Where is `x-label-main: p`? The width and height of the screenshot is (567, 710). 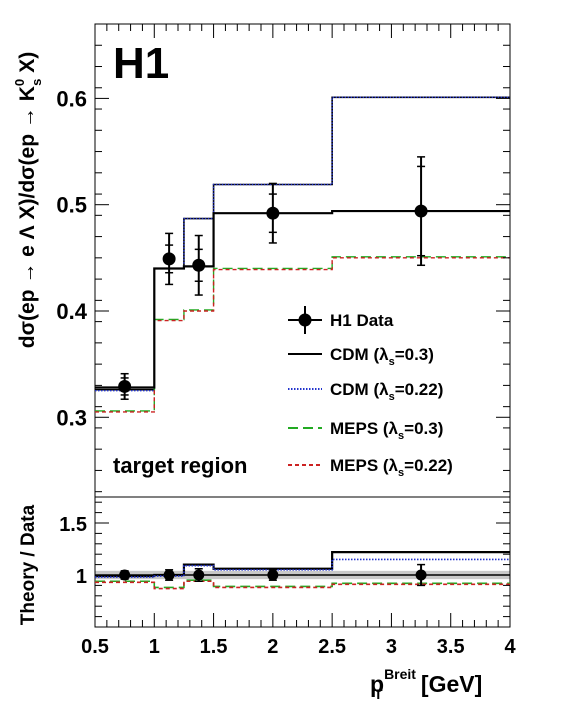
x-label-main: p is located at coordinates (377, 684).